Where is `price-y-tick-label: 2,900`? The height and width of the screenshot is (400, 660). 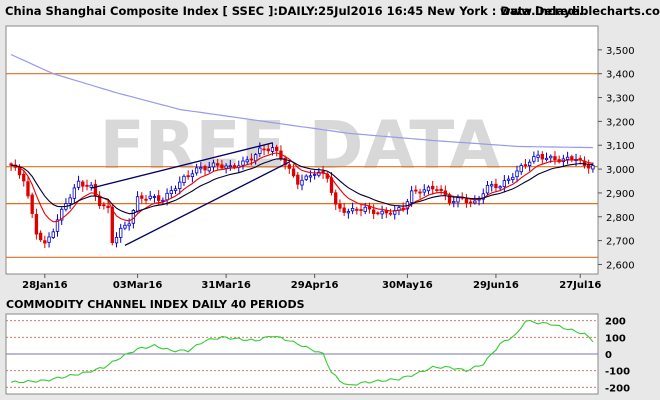 price-y-tick-label: 2,900 is located at coordinates (620, 194).